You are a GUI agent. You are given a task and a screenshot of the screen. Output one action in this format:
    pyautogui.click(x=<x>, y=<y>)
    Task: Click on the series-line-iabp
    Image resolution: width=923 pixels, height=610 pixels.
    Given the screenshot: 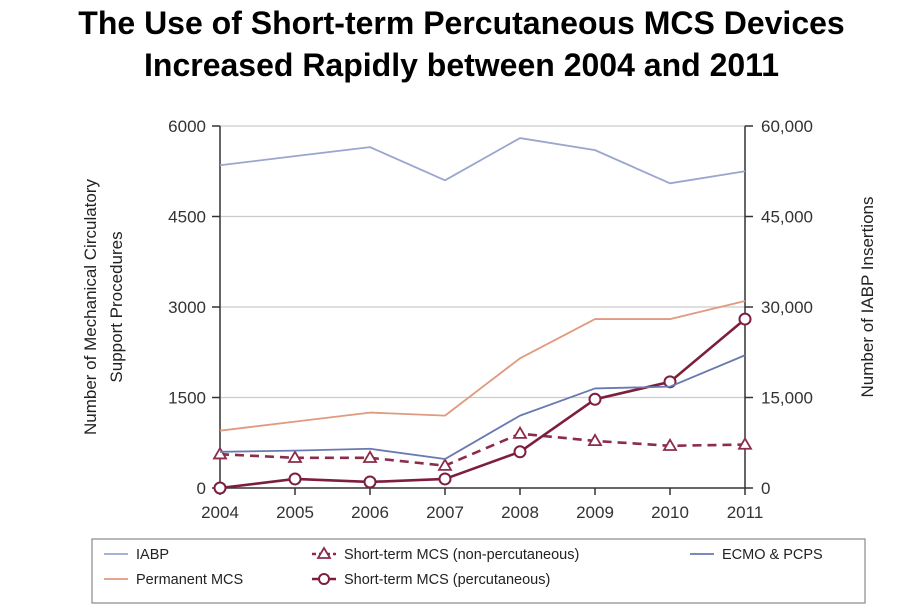 What is the action you would take?
    pyautogui.click(x=482, y=161)
    